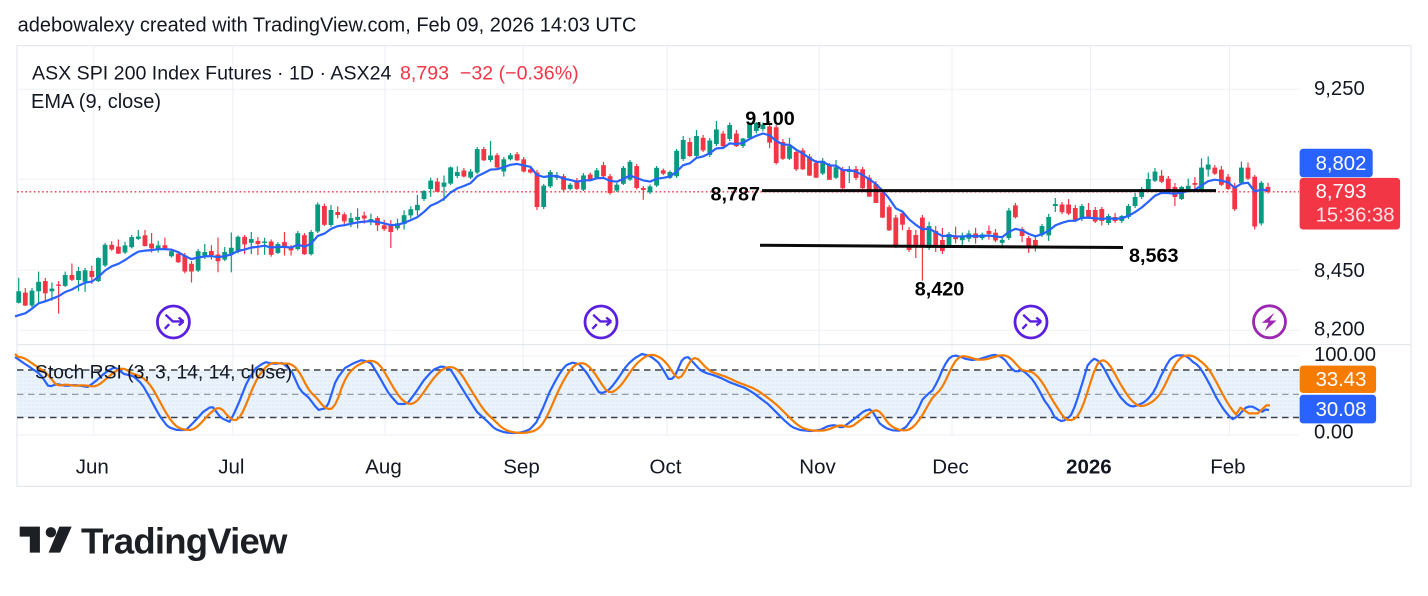 The height and width of the screenshot is (596, 1428). Describe the element at coordinates (1341, 380) in the screenshot. I see `svg-text: 33.43` at that location.